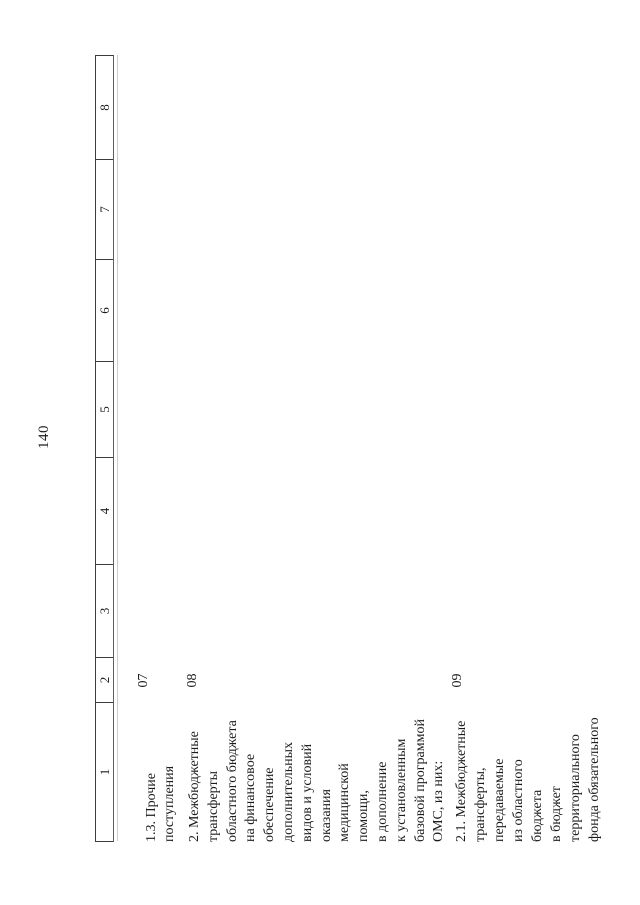  I want to click on label-line: передаваемые, so click(499, 800).